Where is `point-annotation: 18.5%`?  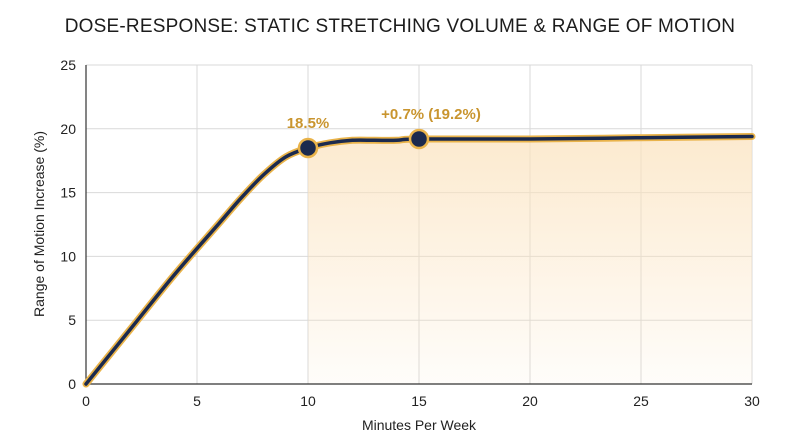
point-annotation: 18.5% is located at coordinates (308, 123).